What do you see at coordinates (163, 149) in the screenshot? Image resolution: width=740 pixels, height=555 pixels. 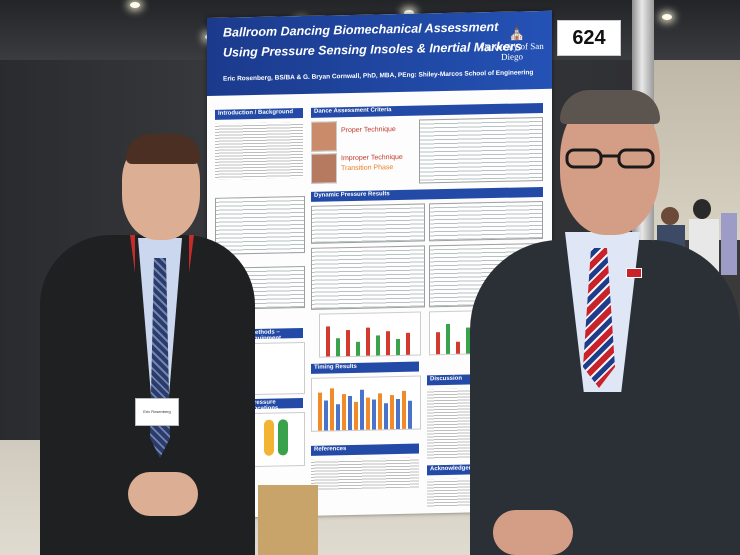 I see `left-person-hair` at bounding box center [163, 149].